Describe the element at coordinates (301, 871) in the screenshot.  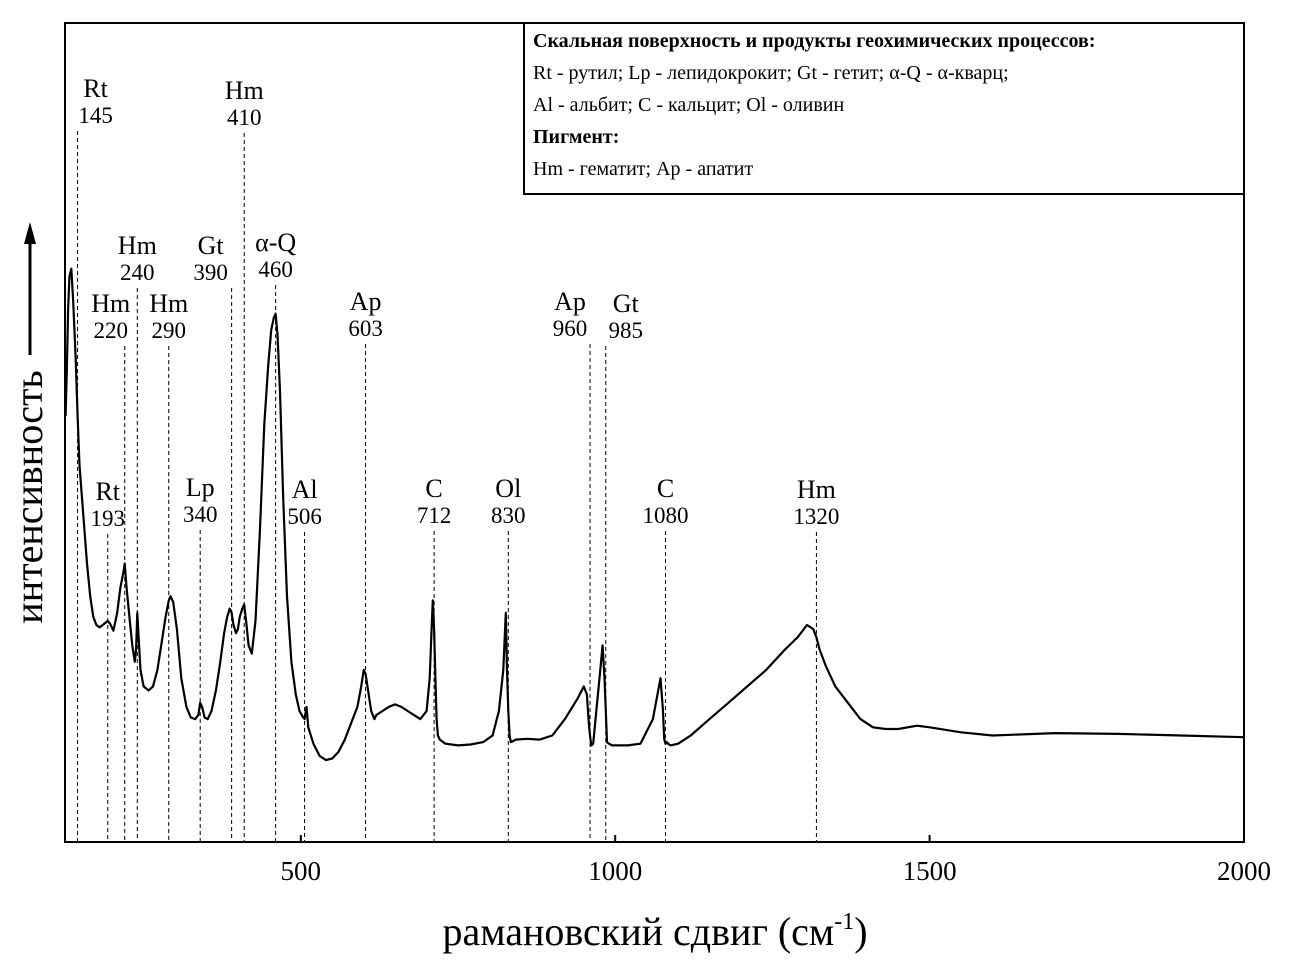
I see `x-tick-label: 500` at that location.